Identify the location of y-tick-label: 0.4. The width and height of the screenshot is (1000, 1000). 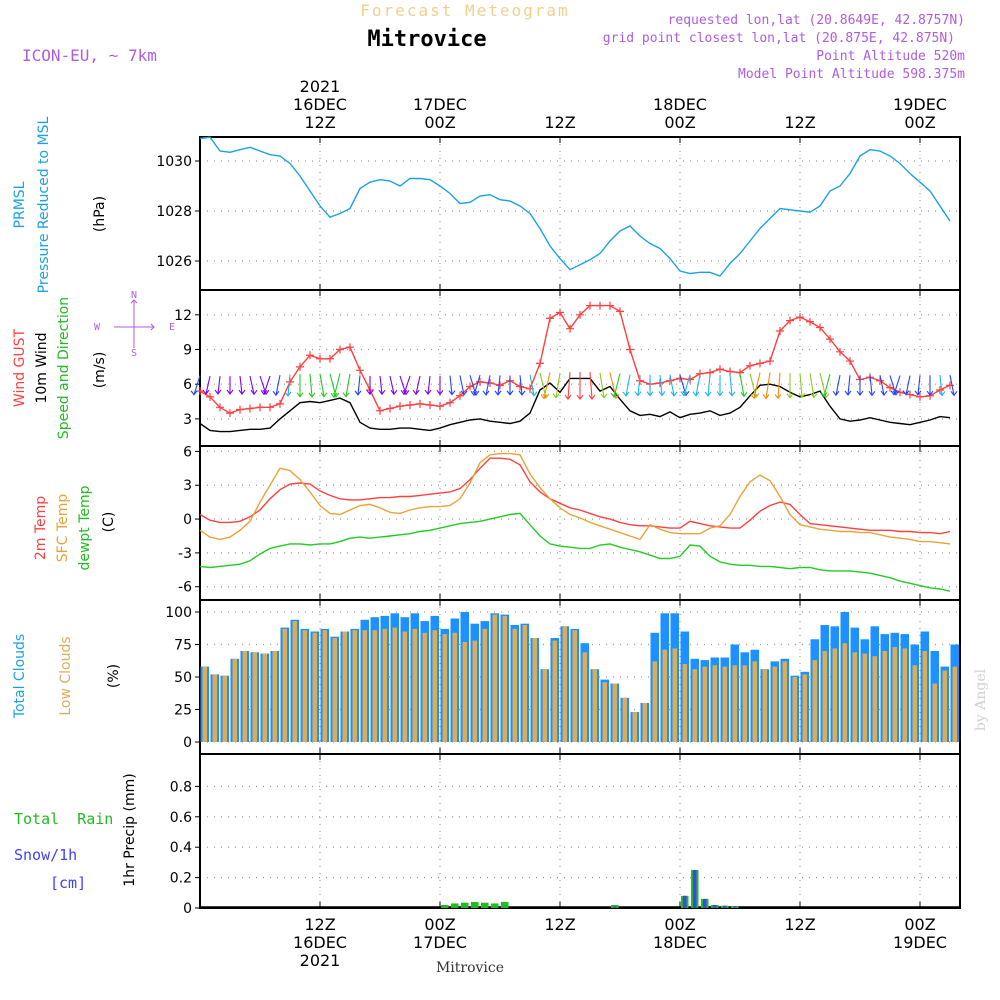
(181, 848).